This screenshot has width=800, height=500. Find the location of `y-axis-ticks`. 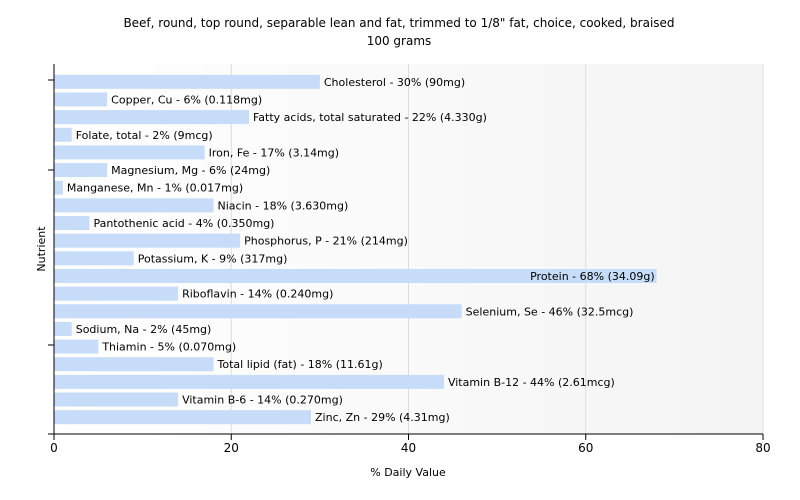

y-axis-ticks is located at coordinates (51, 257).